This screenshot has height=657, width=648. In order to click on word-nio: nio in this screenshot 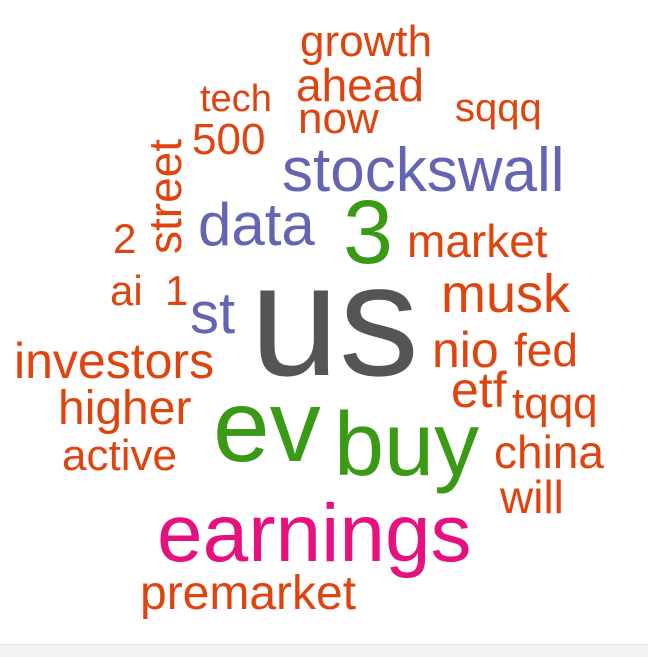, I will do `click(465, 350)`.